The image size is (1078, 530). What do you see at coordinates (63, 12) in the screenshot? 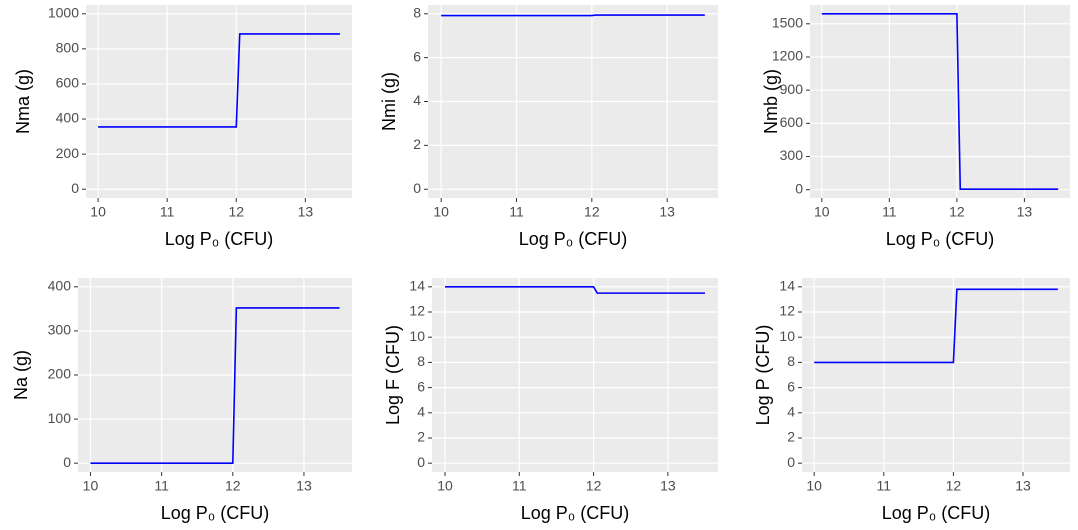
I see `y-tick-label: 1000` at bounding box center [63, 12].